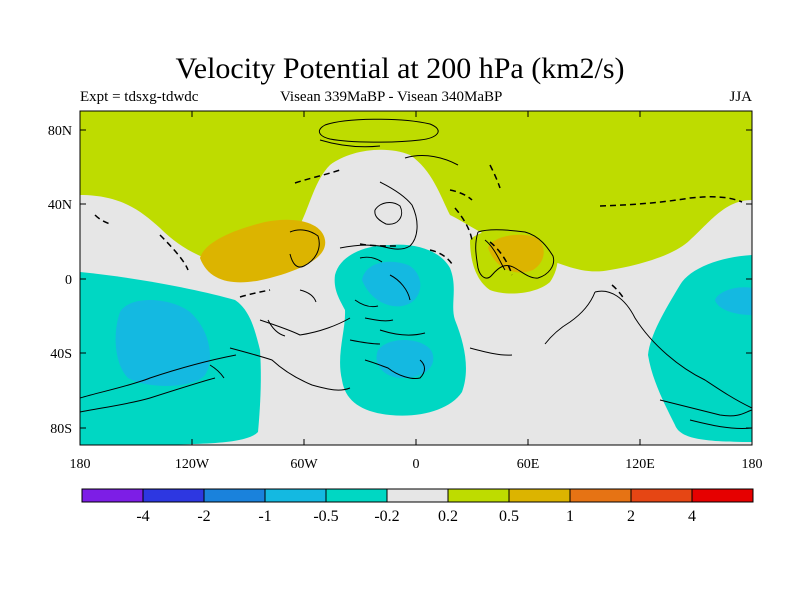  What do you see at coordinates (203, 516) in the screenshot?
I see `colorbar-label: -2` at bounding box center [203, 516].